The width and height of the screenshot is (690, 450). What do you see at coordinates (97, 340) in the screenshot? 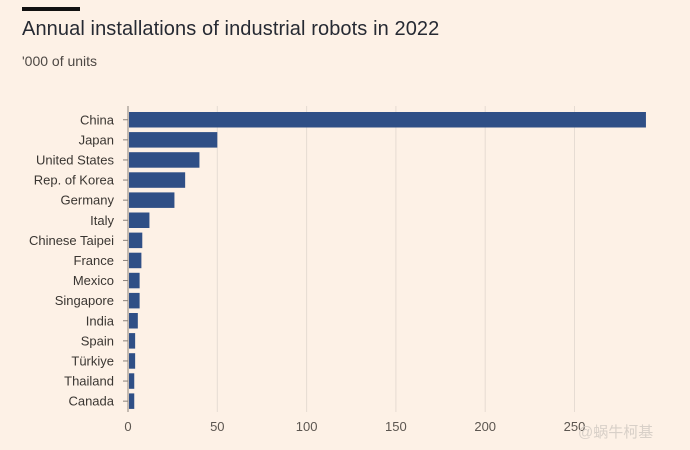
I see `category-label: Spain` at bounding box center [97, 340].